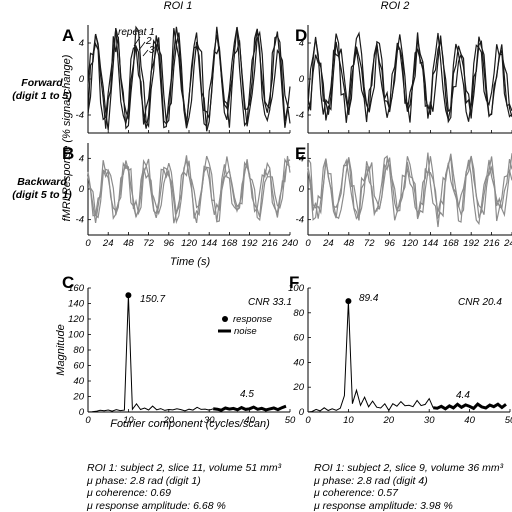 The width and height of the screenshot is (512, 512). What do you see at coordinates (298, 313) in the screenshot?
I see `y-tick-label-f: 80` at bounding box center [298, 313].